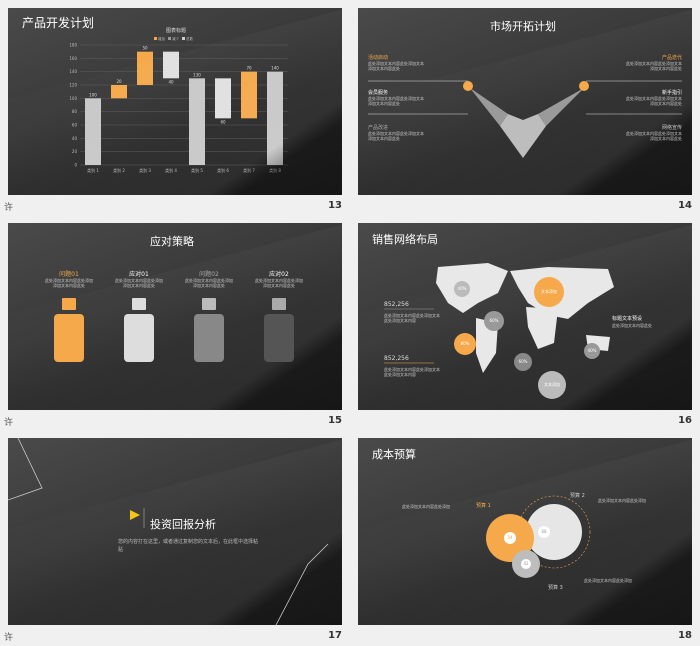 This screenshot has height=646, width=700. What do you see at coordinates (73, 45) in the screenshot?
I see `y-tick-label: 180` at bounding box center [73, 45].